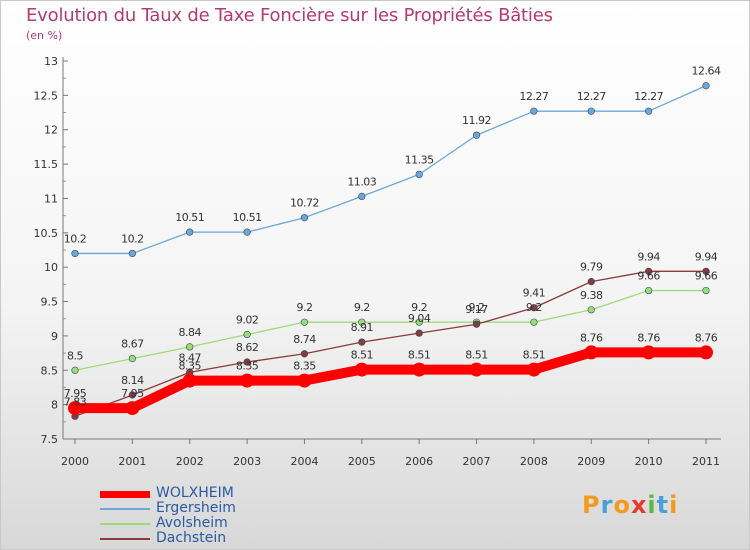  What do you see at coordinates (51, 61) in the screenshot?
I see `y-tick-label: 13` at bounding box center [51, 61].